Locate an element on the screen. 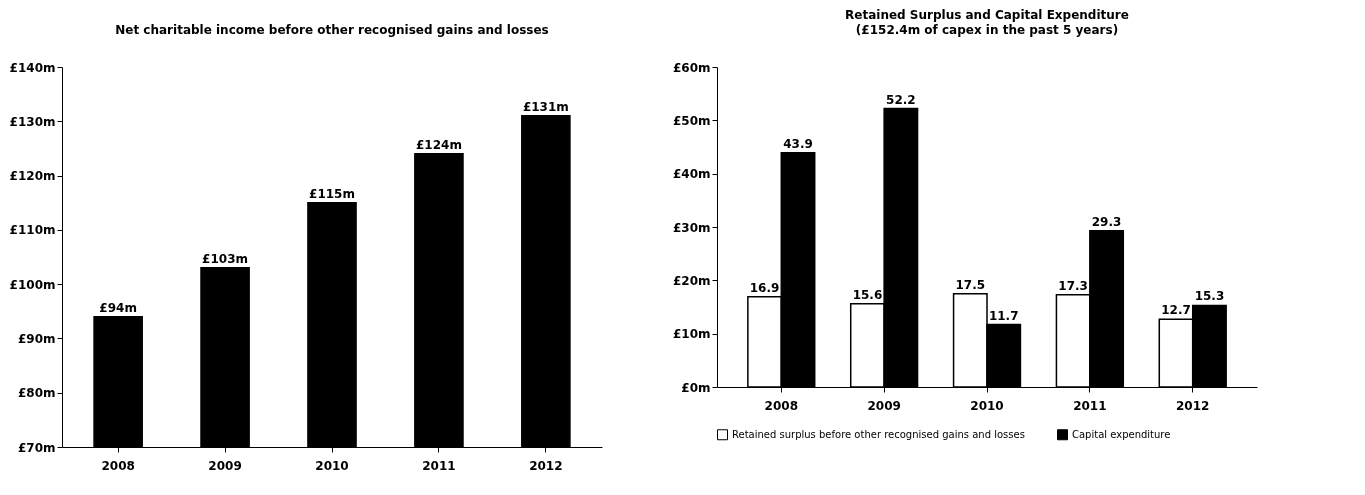 The width and height of the screenshot is (1365, 495). y-tick-label: £110m is located at coordinates (32, 230).